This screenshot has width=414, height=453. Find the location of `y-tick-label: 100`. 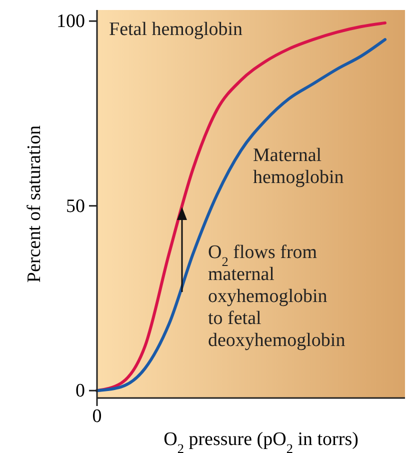

y-tick-label: 100 is located at coordinates (70, 21).